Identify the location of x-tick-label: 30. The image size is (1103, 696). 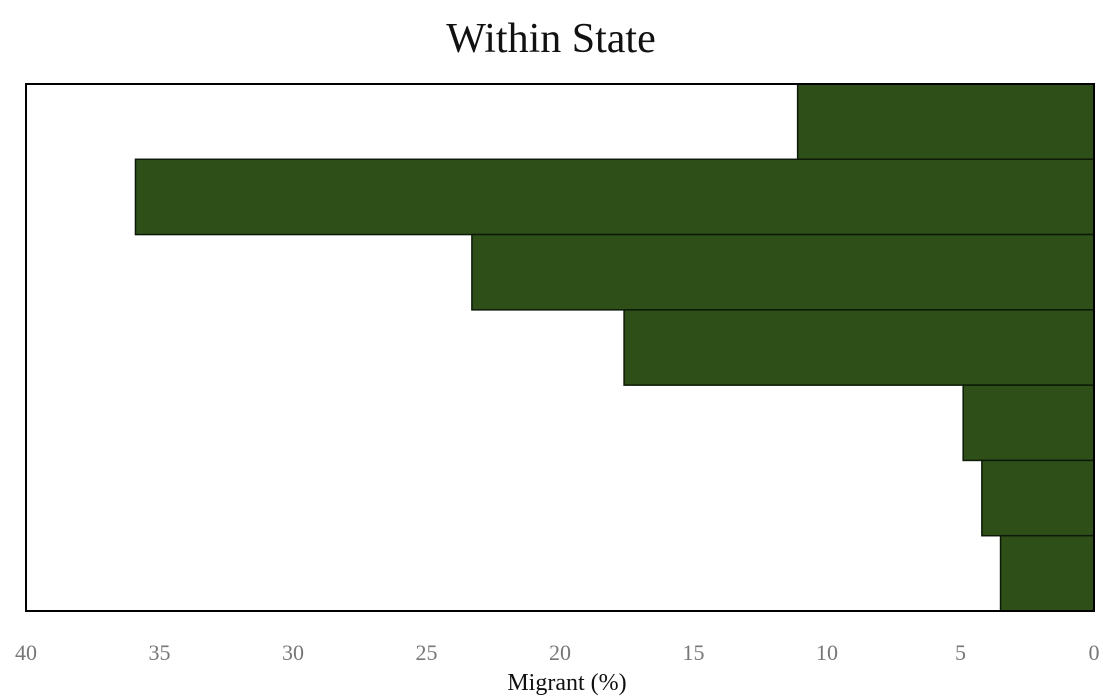
(293, 652).